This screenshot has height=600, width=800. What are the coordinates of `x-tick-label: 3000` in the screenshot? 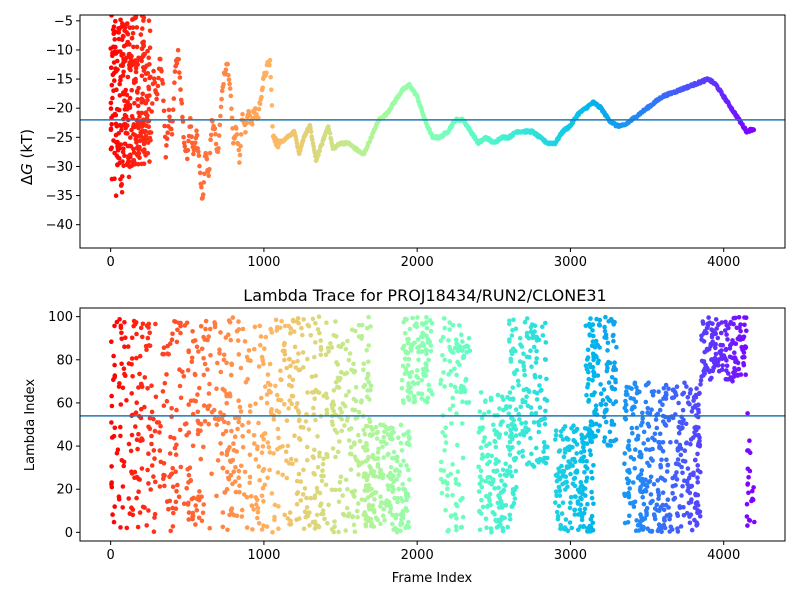 It's located at (570, 262).